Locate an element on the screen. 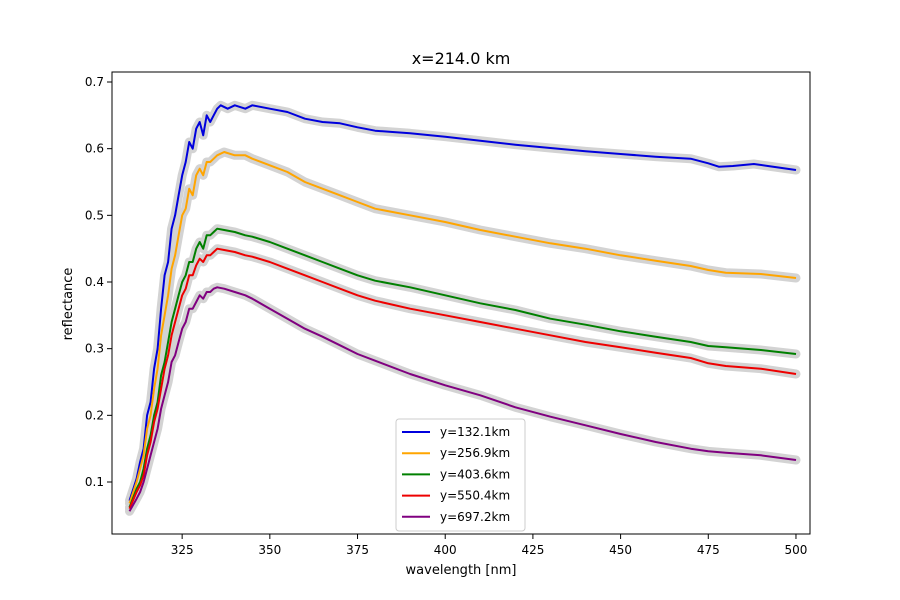 This screenshot has width=900, height=600. legend-label-4: y=550.4km is located at coordinates (475, 496).